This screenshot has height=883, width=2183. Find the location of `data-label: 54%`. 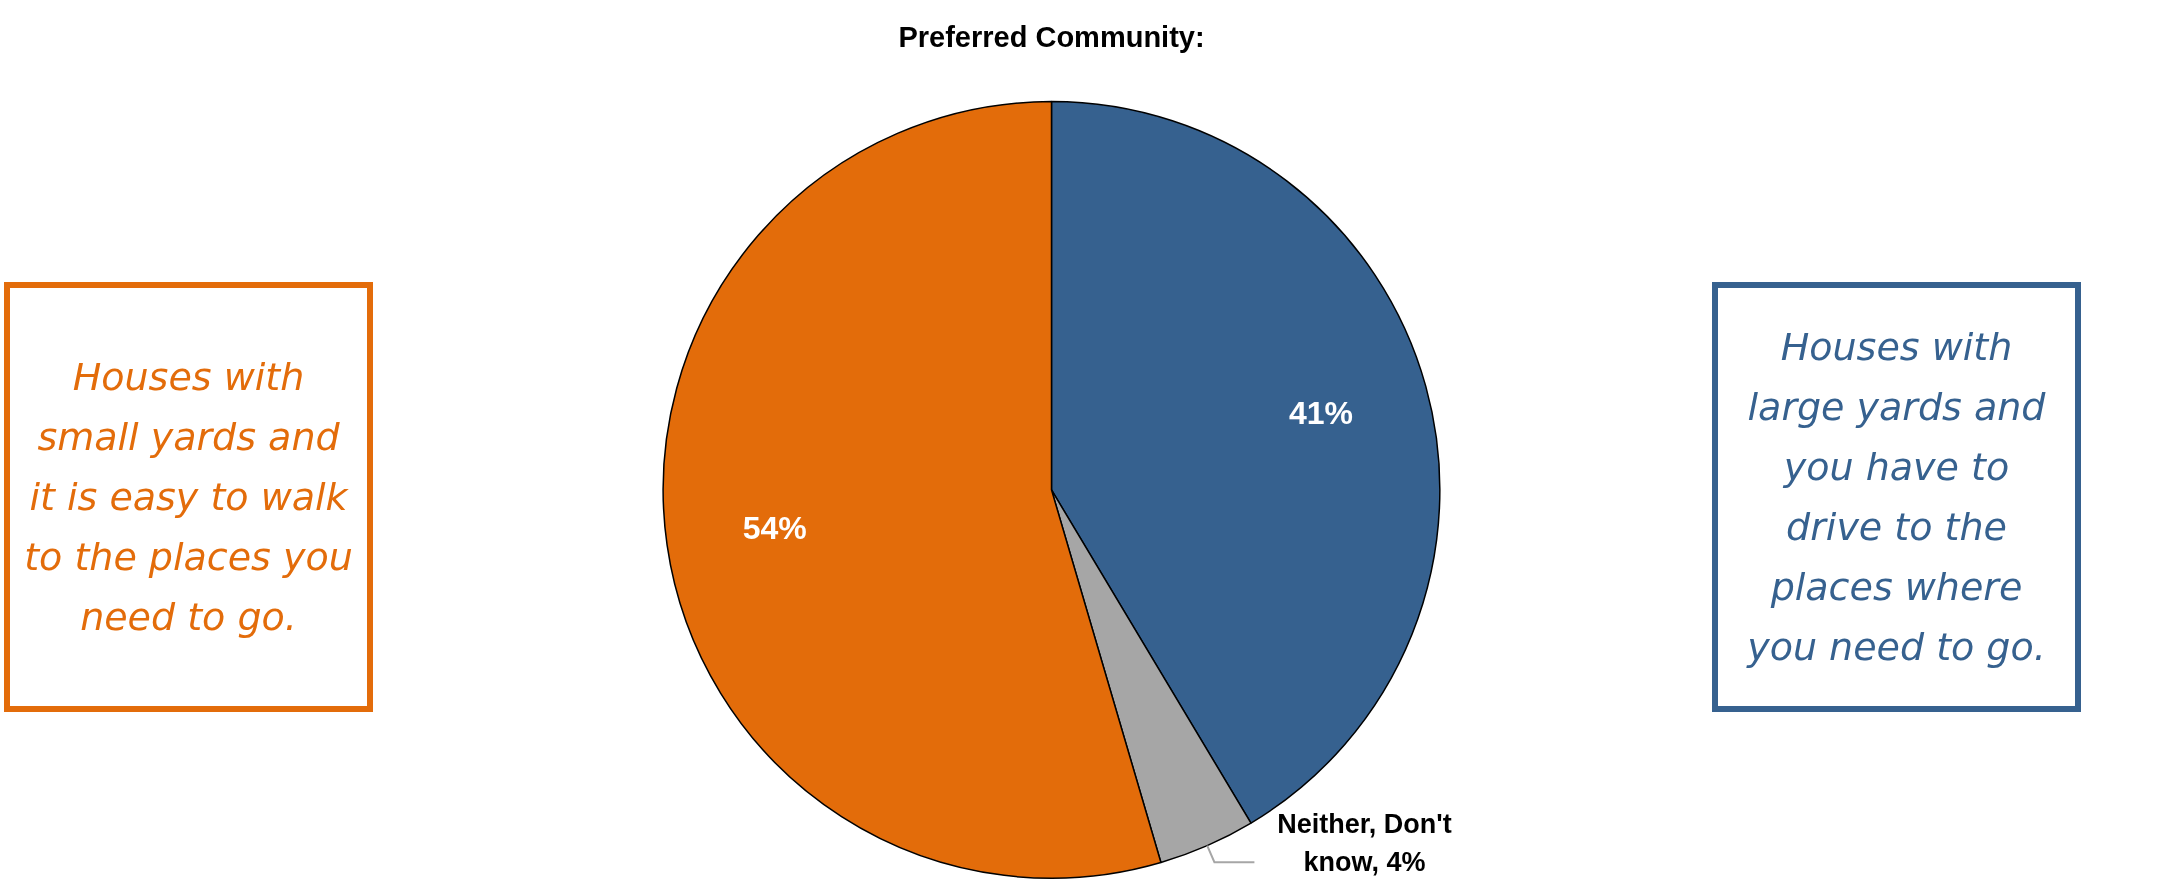

data-label: 54% is located at coordinates (774, 527).